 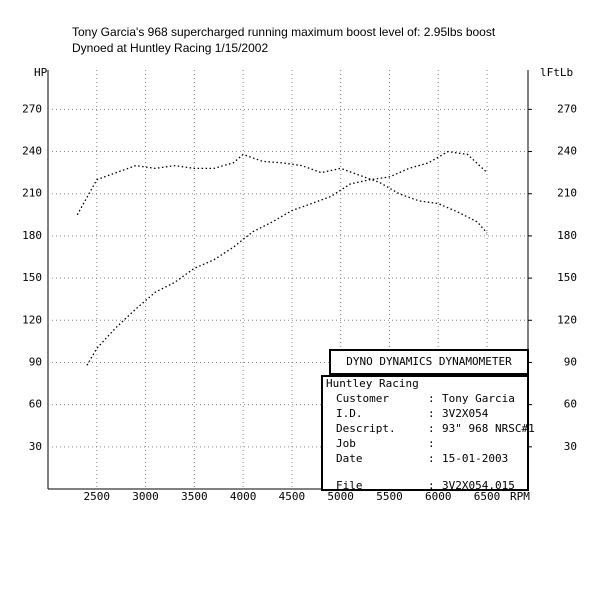 What do you see at coordinates (340, 496) in the screenshot?
I see `x-tick-label: 5000` at bounding box center [340, 496].